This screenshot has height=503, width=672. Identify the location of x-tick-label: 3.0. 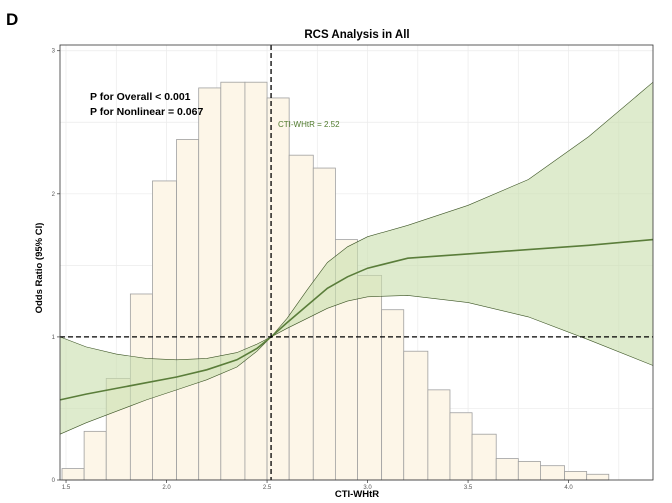
(367, 488).